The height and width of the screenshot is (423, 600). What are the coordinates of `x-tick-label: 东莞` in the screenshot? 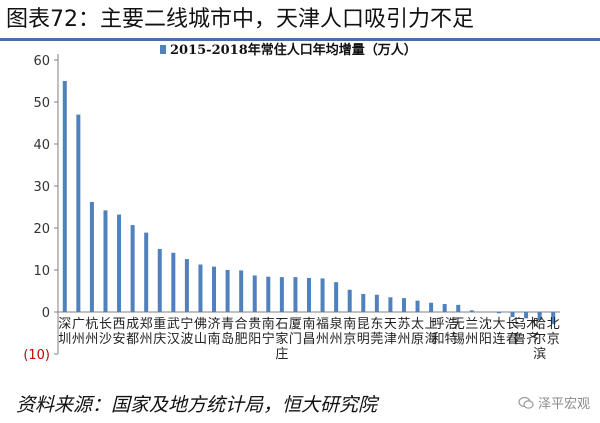 It's located at (376, 332).